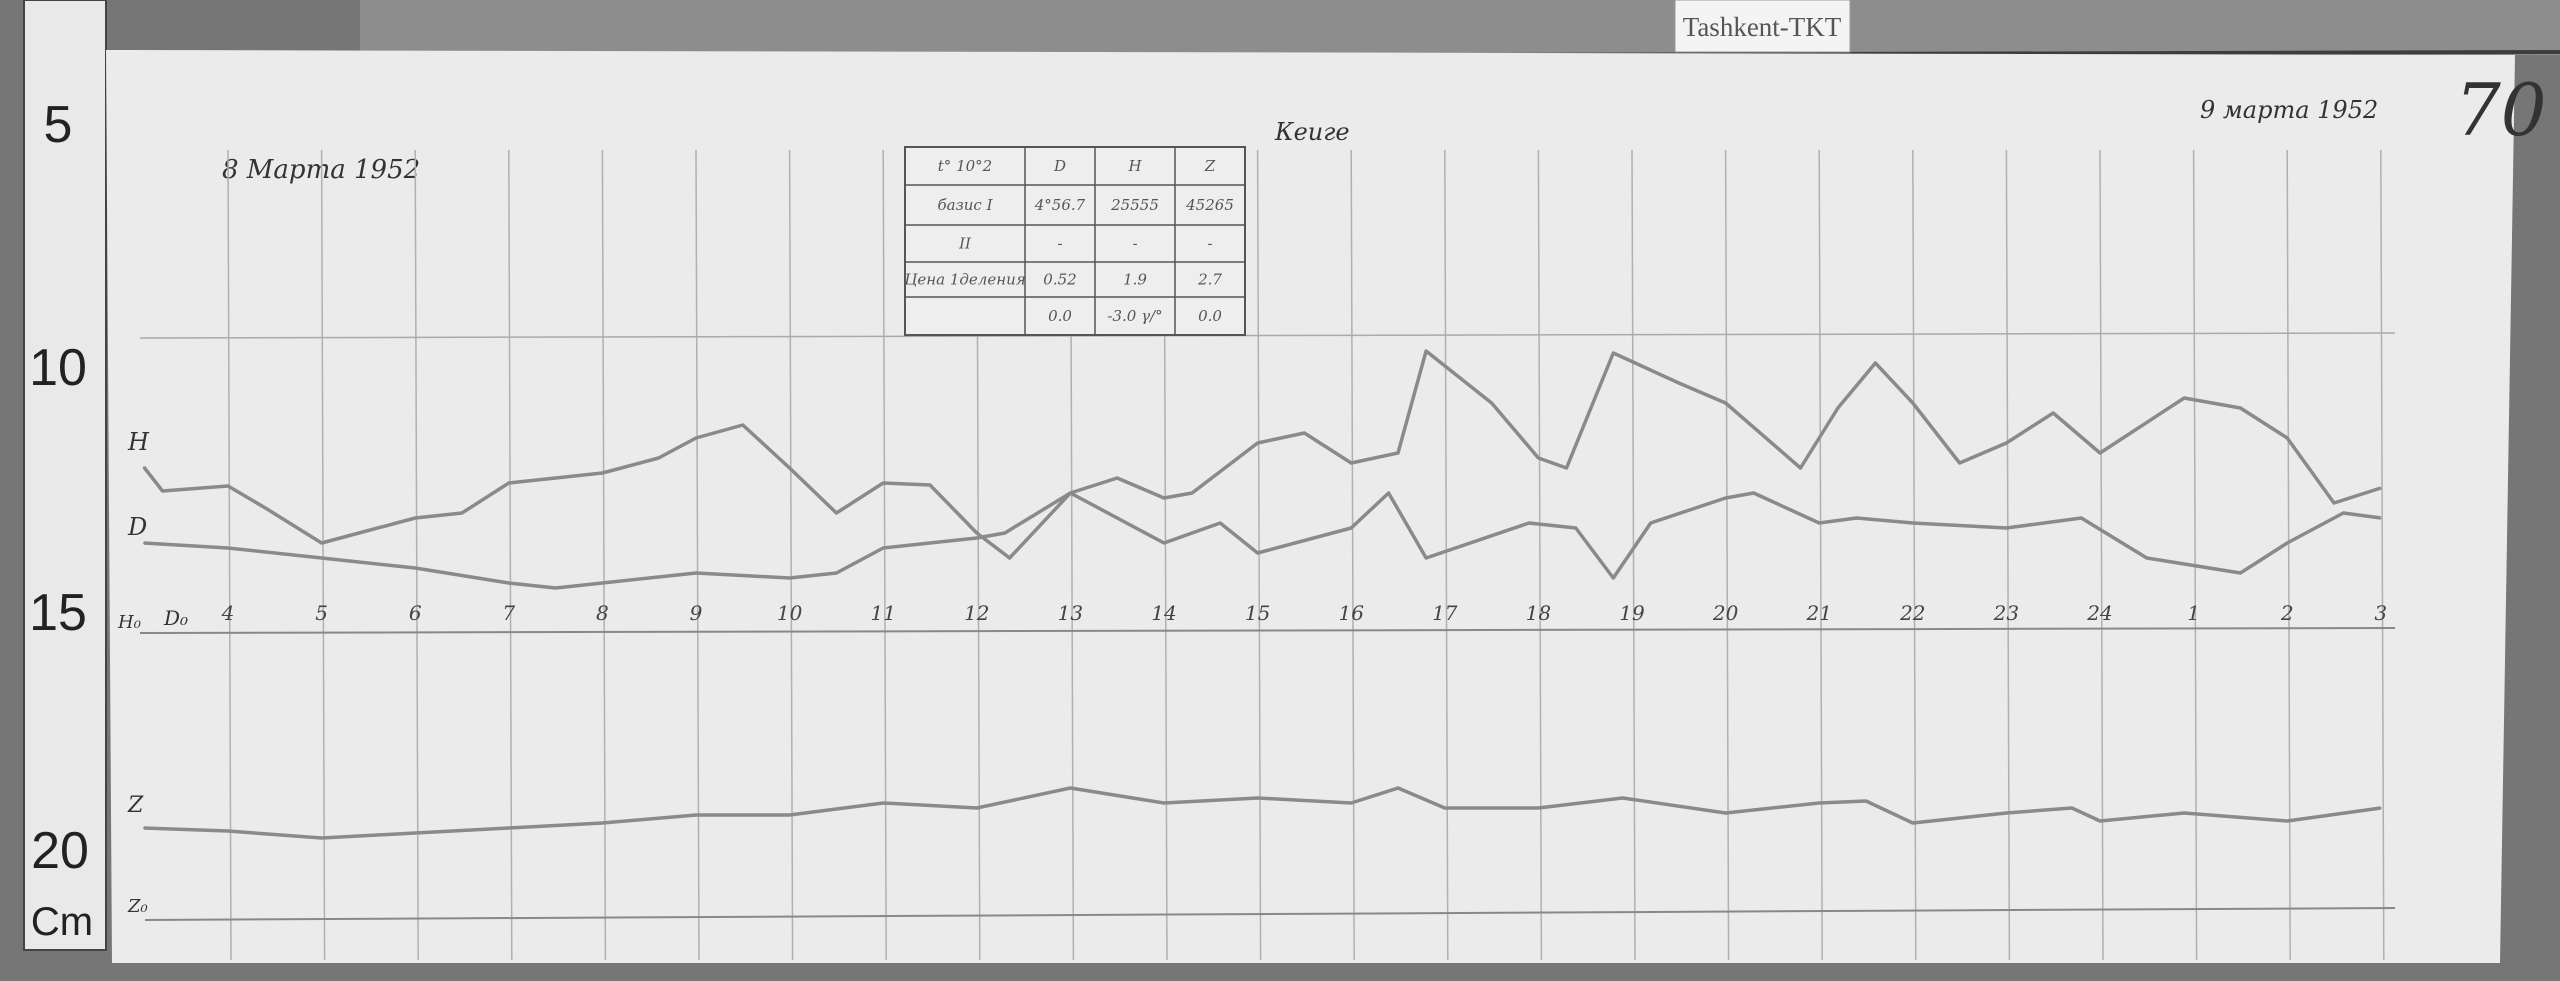 The image size is (2560, 981). I want to click on table-cell: Цена 1деления, so click(964, 280).